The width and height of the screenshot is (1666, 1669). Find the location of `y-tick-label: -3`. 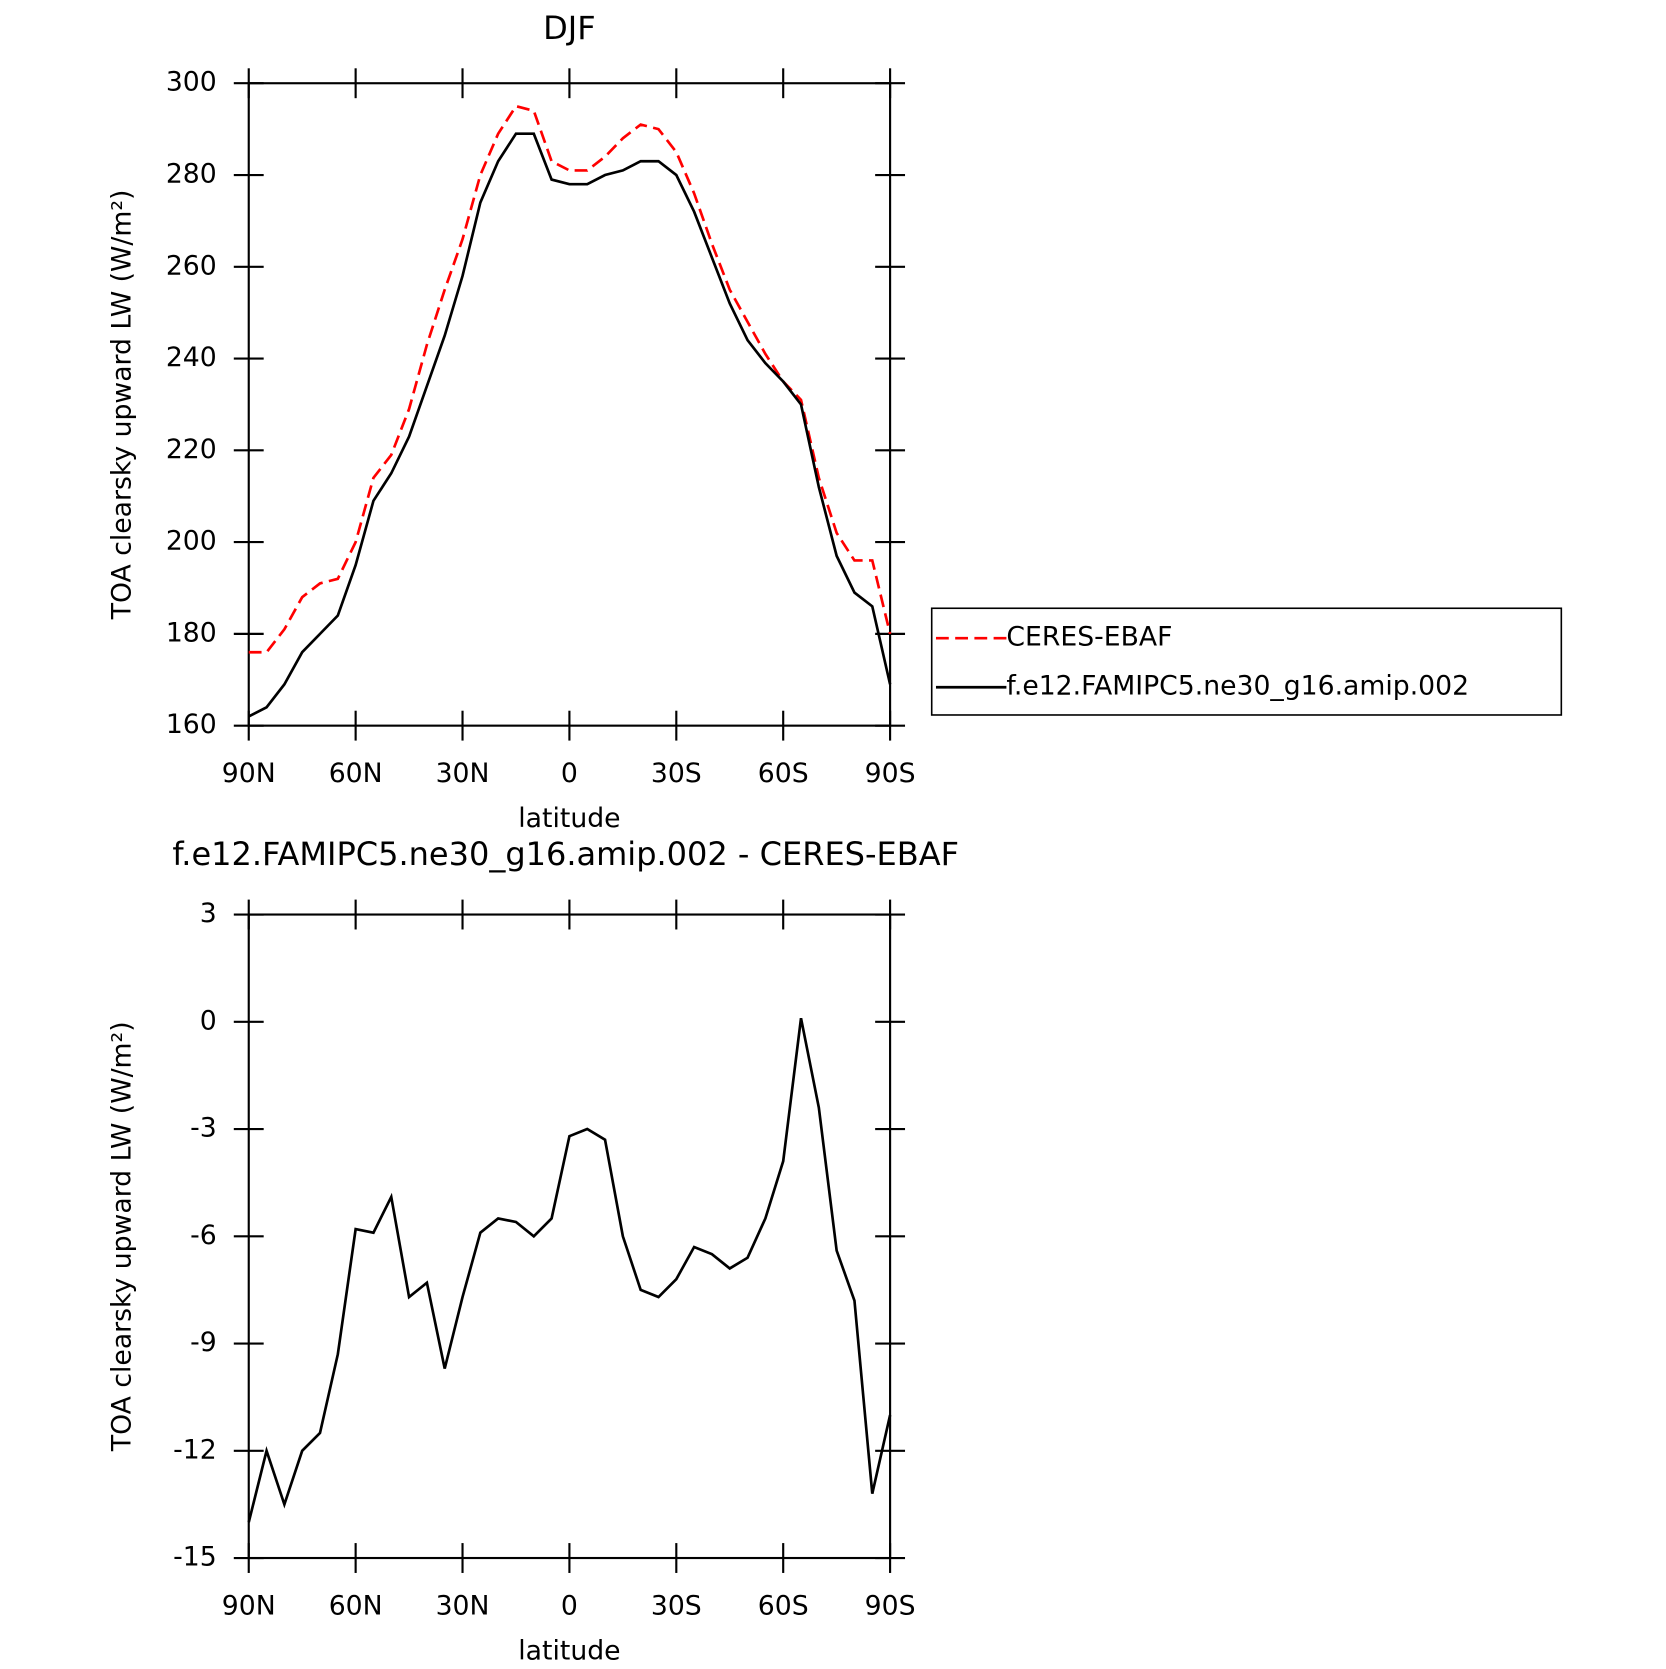

y-tick-label: -3 is located at coordinates (203, 1128).